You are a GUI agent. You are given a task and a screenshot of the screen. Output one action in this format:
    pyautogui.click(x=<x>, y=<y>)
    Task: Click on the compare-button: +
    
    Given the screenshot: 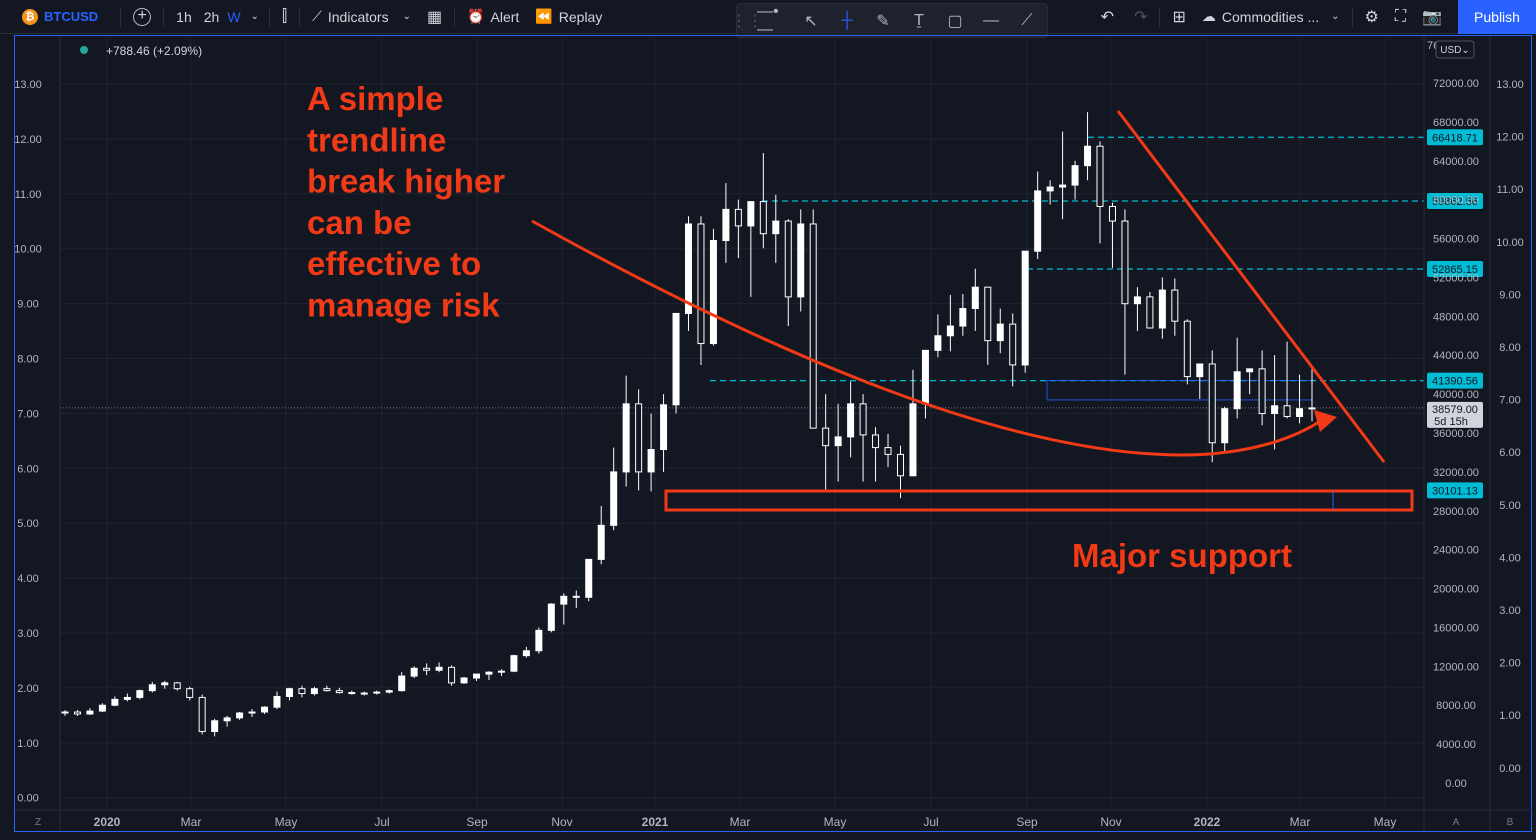 What is the action you would take?
    pyautogui.click(x=142, y=17)
    